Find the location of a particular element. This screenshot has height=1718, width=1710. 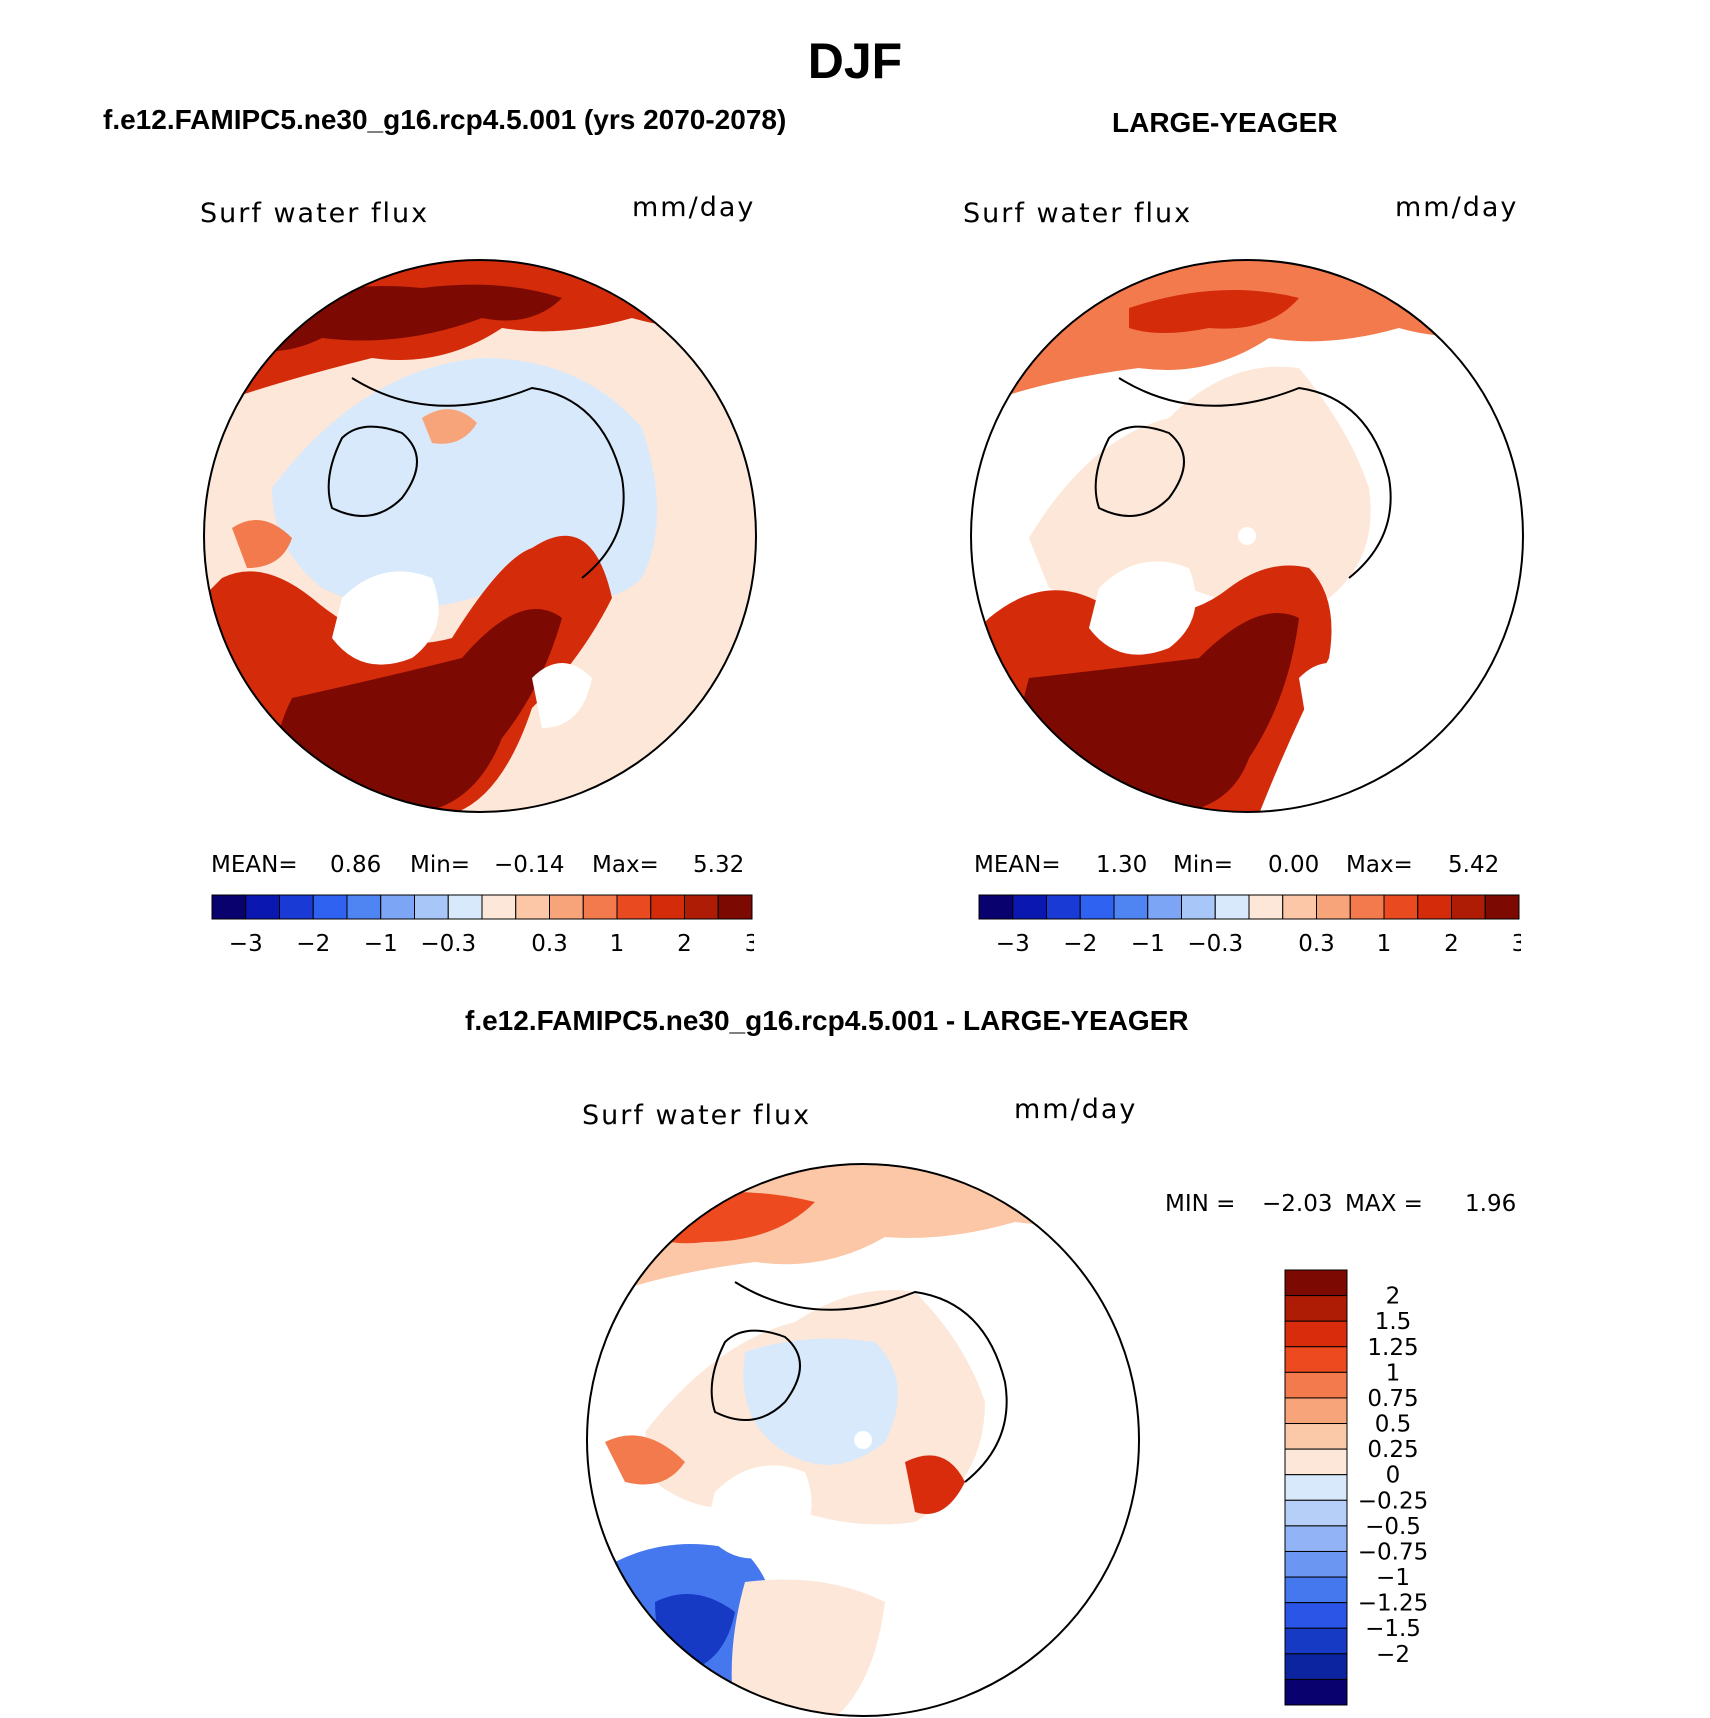

diff-colorbar-tick-label: 0.75 is located at coordinates (1392, 1399).